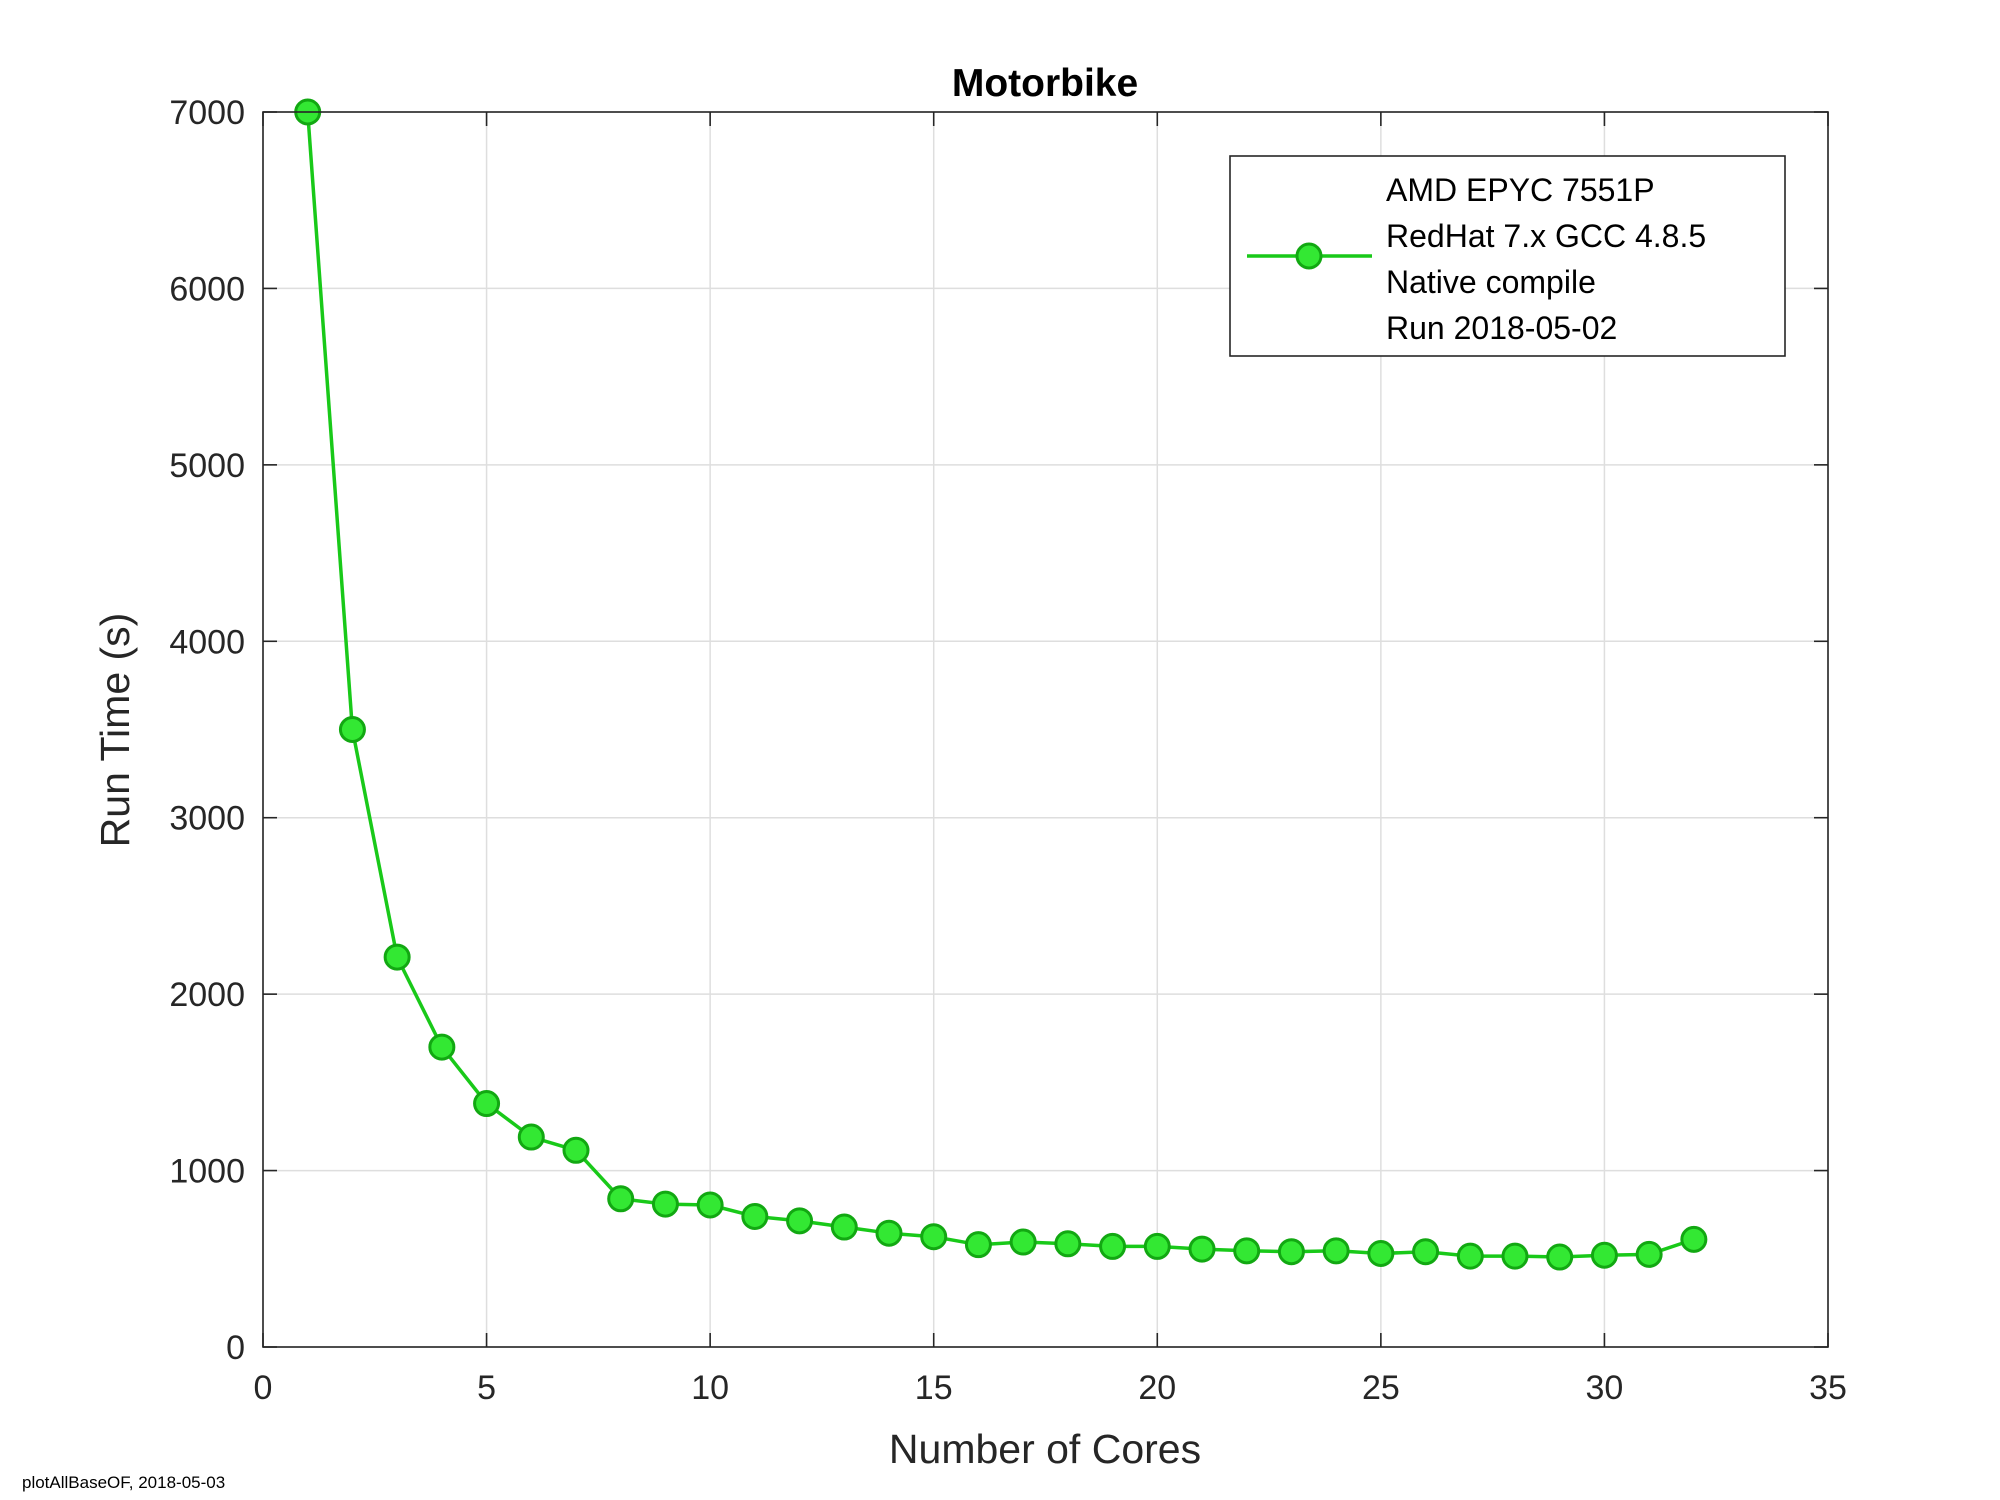 The height and width of the screenshot is (1500, 2000). Describe the element at coordinates (1381, 1388) in the screenshot. I see `x-tick-label: 25` at that location.